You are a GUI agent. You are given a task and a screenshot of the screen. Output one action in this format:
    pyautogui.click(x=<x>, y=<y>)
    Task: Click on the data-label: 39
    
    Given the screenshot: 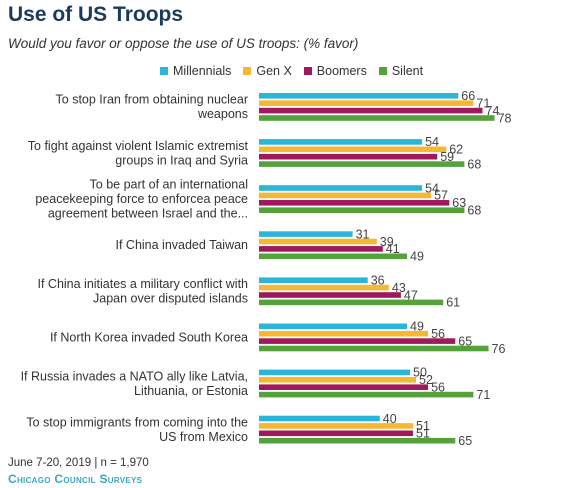 What is the action you would take?
    pyautogui.click(x=387, y=242)
    